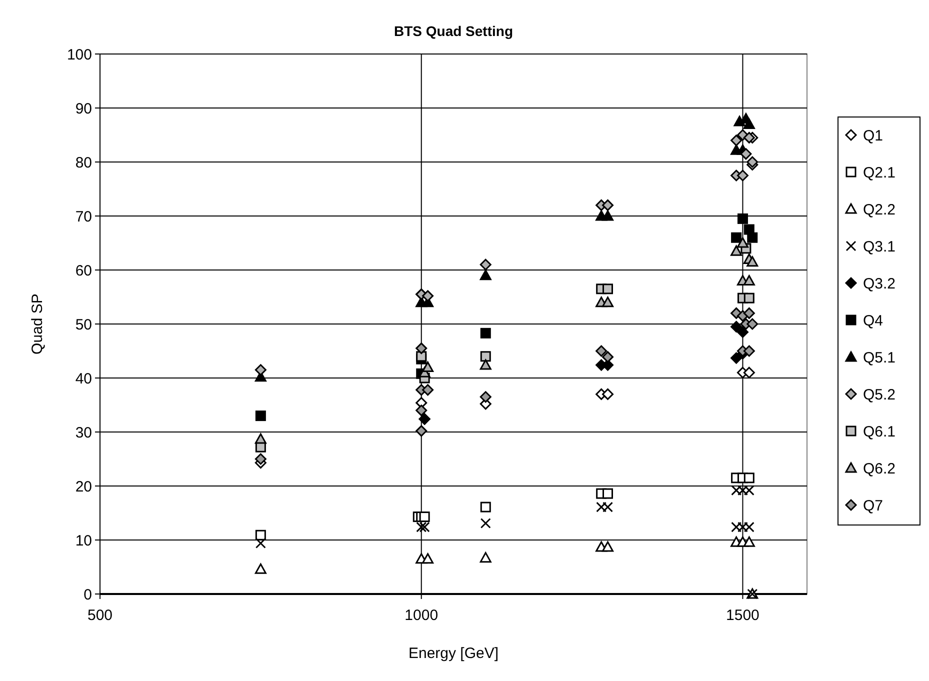  Describe the element at coordinates (879, 431) in the screenshot. I see `legend-label: Q6.1` at that location.